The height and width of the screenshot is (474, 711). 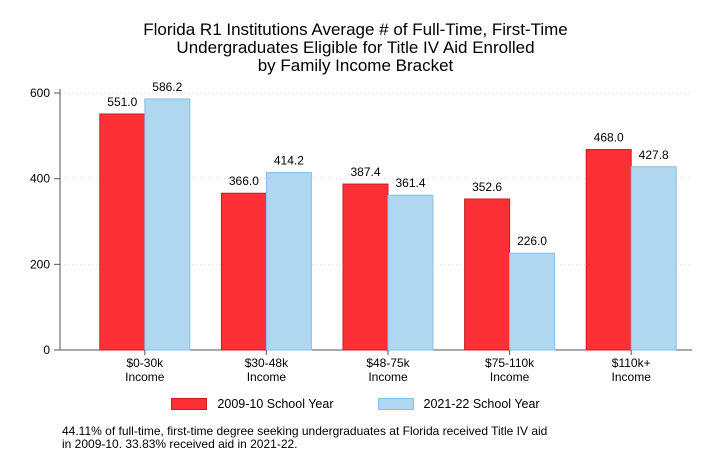 What do you see at coordinates (609, 138) in the screenshot?
I see `bar-value-label: 468.0` at bounding box center [609, 138].